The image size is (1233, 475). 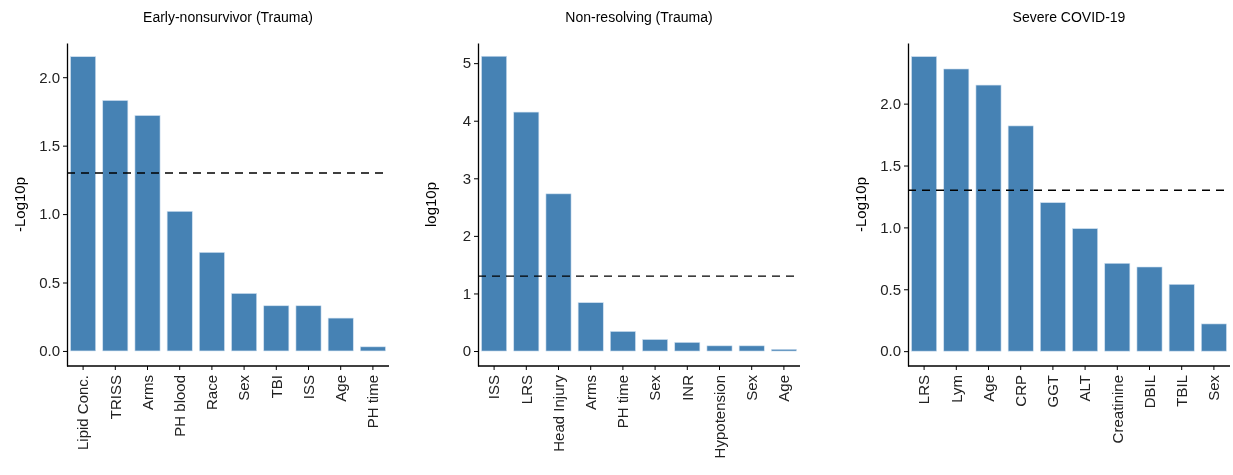 I want to click on x-tick-label: DBIL, so click(x=1149, y=392).